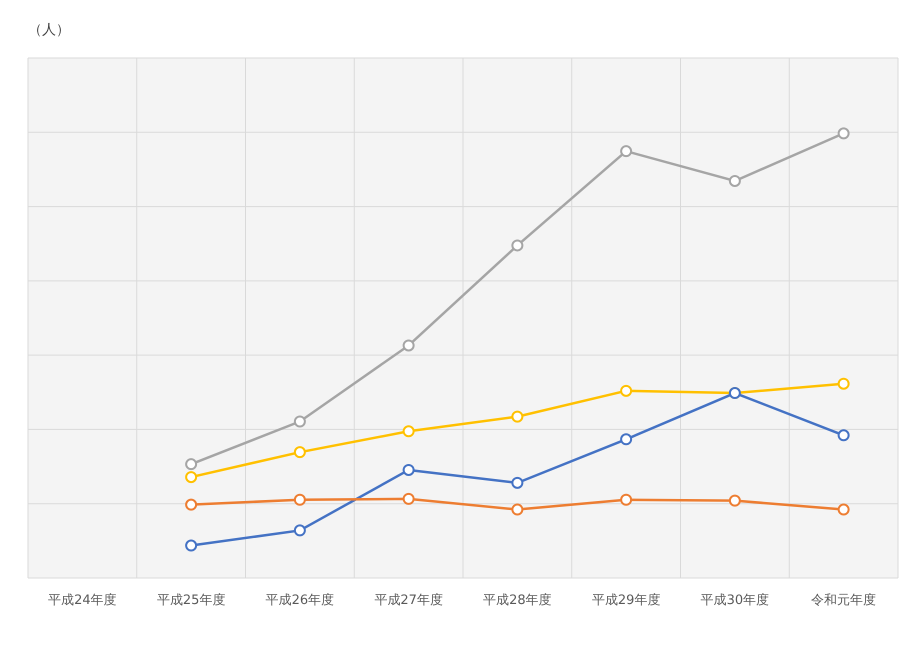 This screenshot has width=924, height=660. What do you see at coordinates (626, 600) in the screenshot?
I see `x-tick-label: 平成29年度` at bounding box center [626, 600].